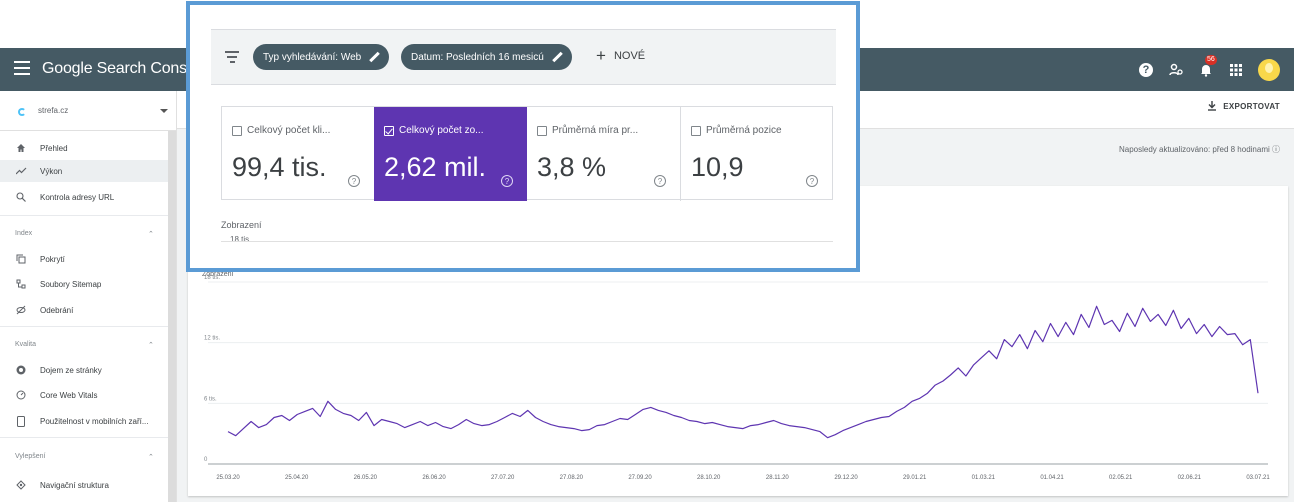  Describe the element at coordinates (1236, 70) in the screenshot. I see `apps-grid-icon` at that location.